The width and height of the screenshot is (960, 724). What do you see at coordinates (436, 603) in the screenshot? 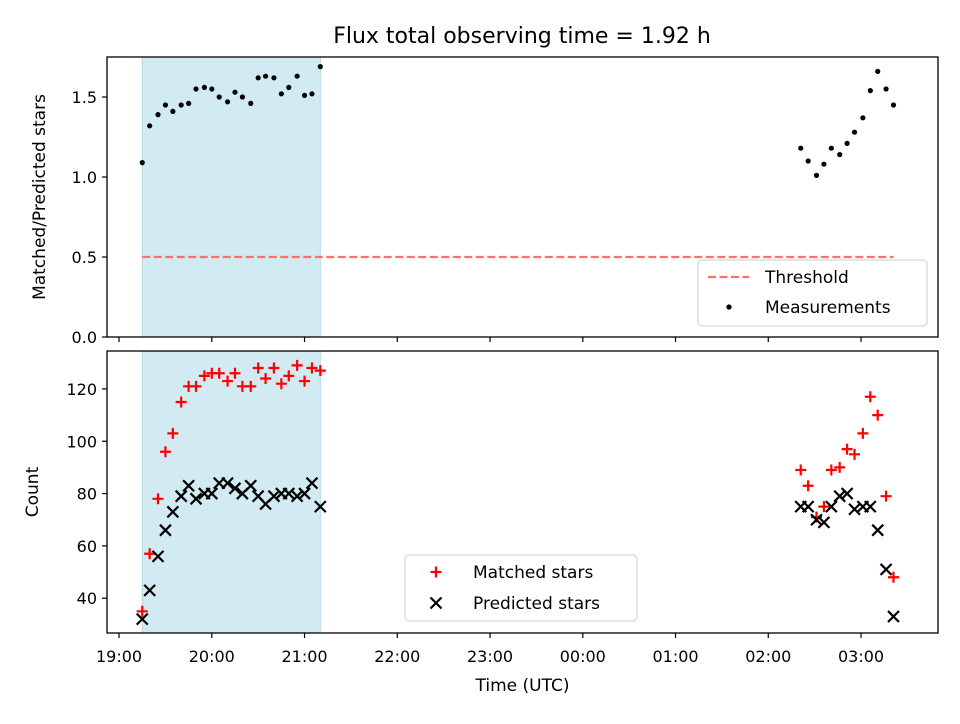
I see `legend-predicted-swatch` at bounding box center [436, 603].